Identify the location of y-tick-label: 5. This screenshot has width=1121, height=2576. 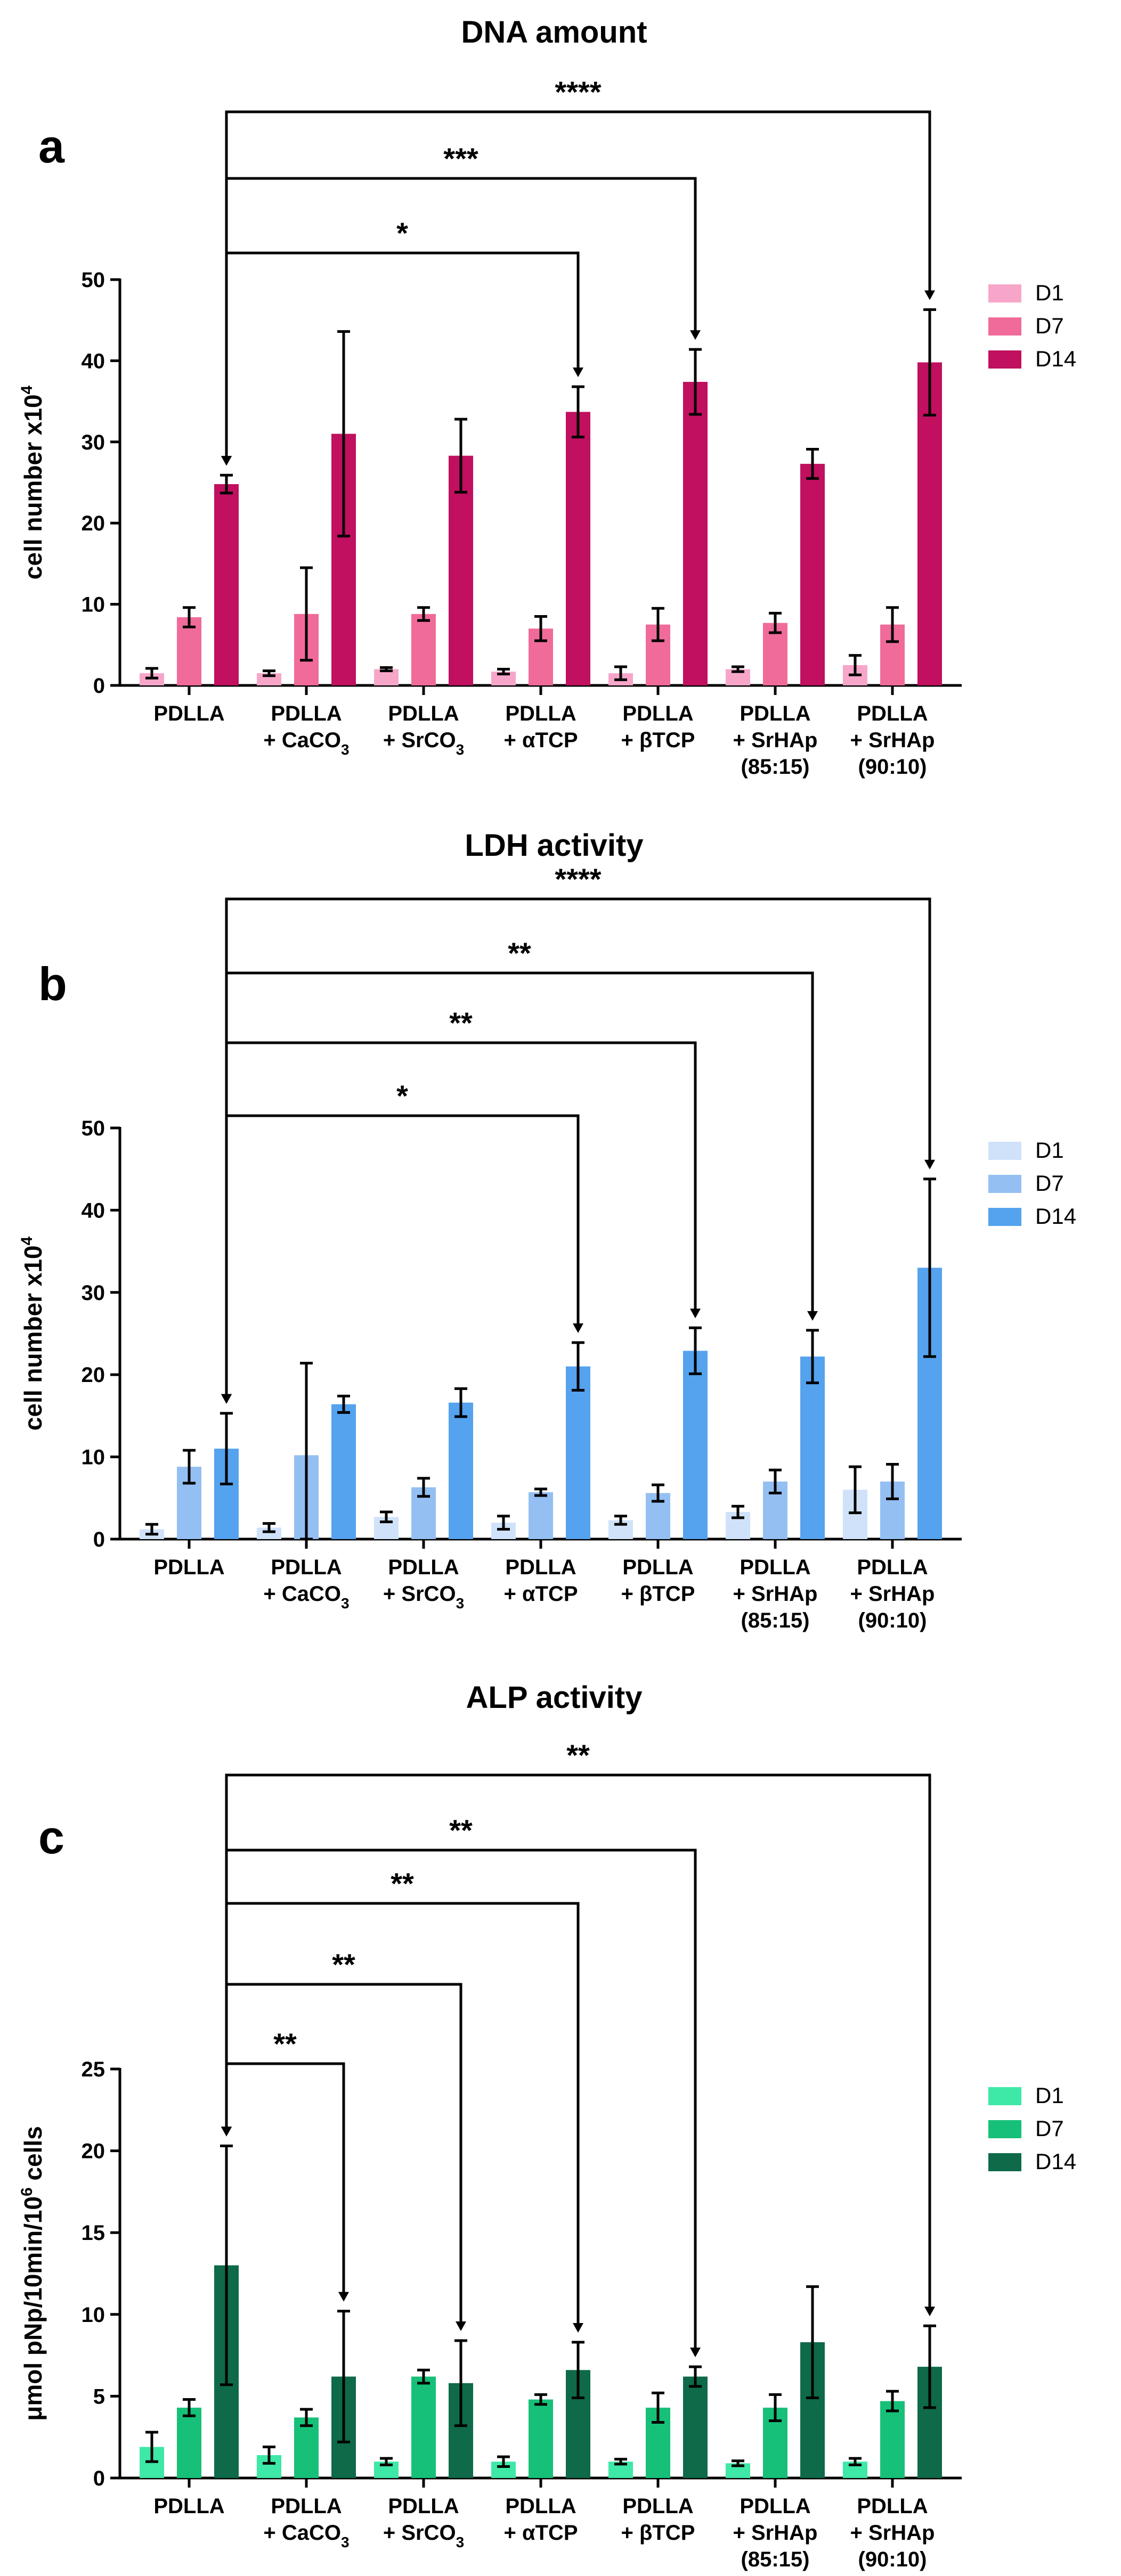
(99, 2396).